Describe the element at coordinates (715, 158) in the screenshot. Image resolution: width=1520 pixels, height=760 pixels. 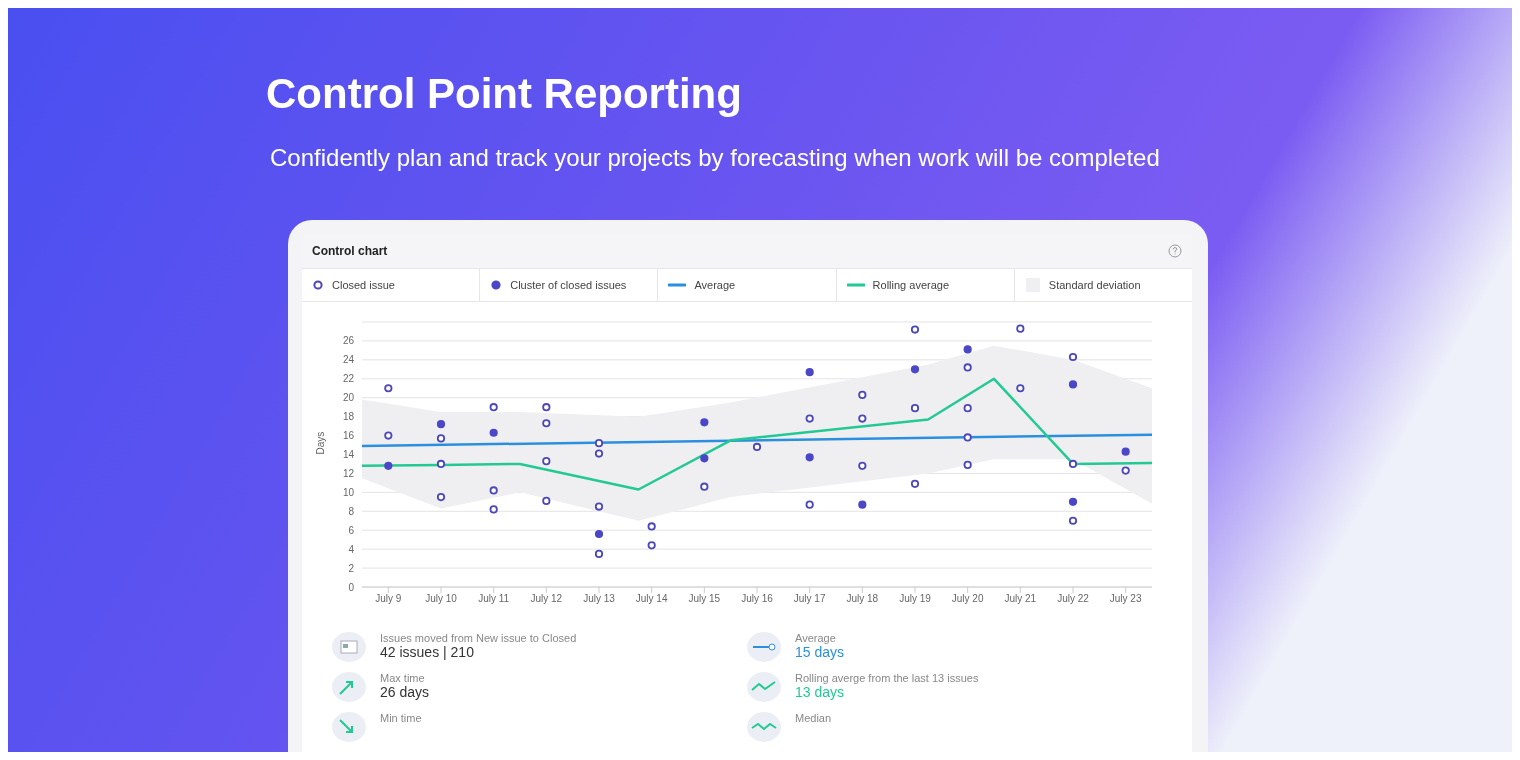
I see `chart-subtitle: Confidently plan and track your projects by forecasting when work will be completed` at that location.